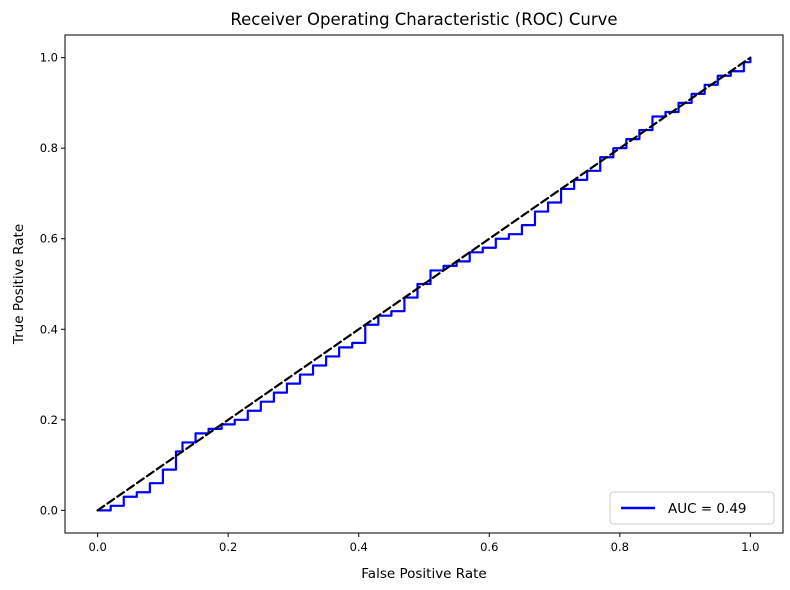 The height and width of the screenshot is (590, 790). I want to click on y-tick-label: 0.6, so click(49, 239).